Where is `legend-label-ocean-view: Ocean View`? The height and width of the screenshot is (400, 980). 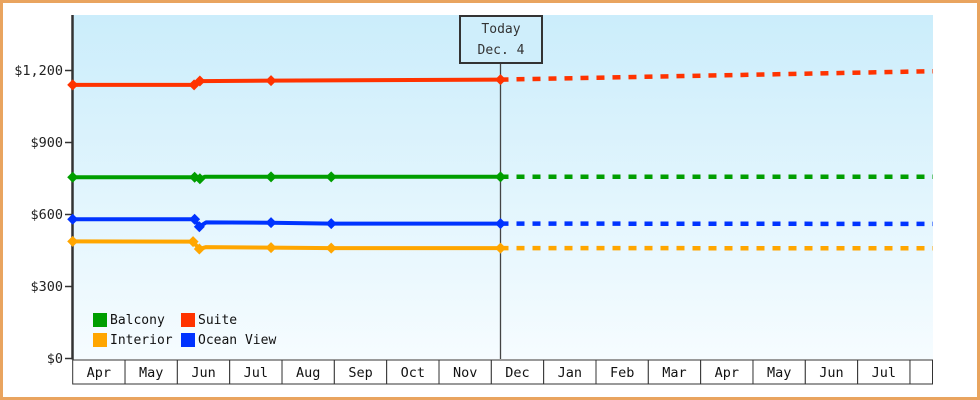 legend-label-ocean-view: Ocean View is located at coordinates (237, 340).